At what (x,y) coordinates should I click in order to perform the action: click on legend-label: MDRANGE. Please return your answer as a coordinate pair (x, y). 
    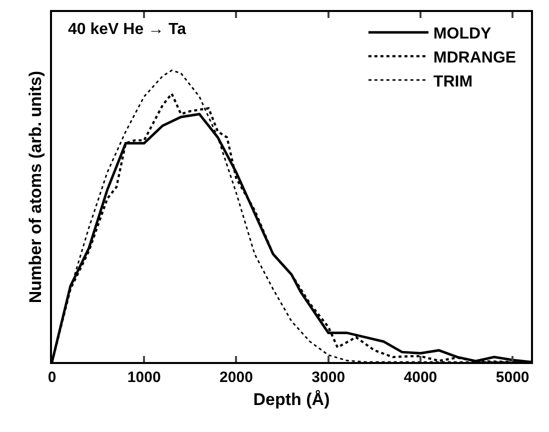
    Looking at the image, I should click on (474, 57).